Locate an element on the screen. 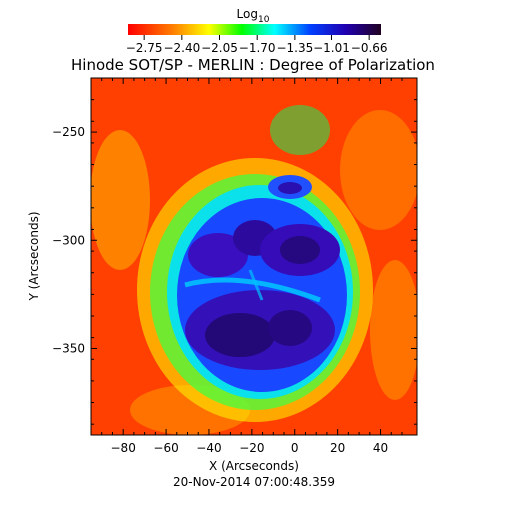 The height and width of the screenshot is (512, 506). x-tick-label: 20 is located at coordinates (337, 448).